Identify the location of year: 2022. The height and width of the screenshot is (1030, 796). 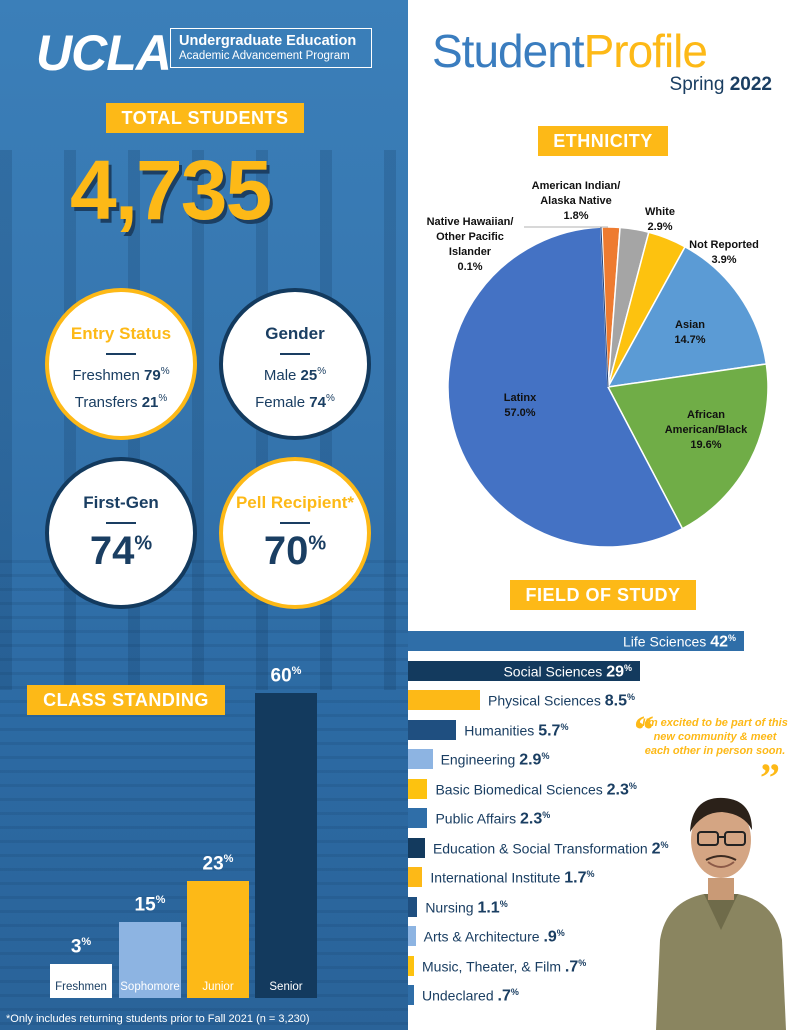
(750, 84).